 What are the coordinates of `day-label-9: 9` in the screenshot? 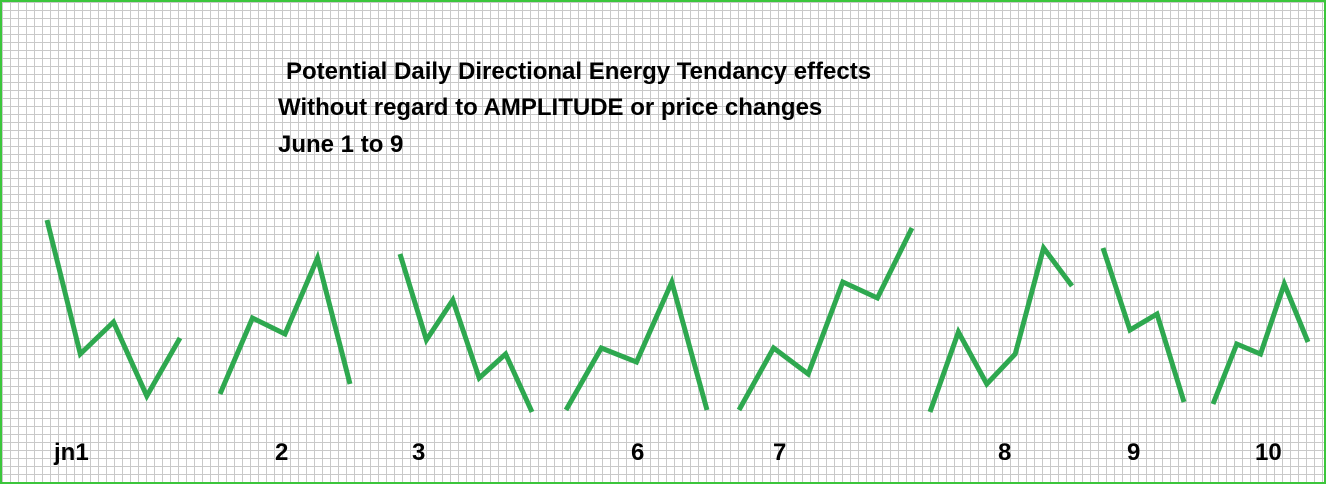 It's located at (1134, 452).